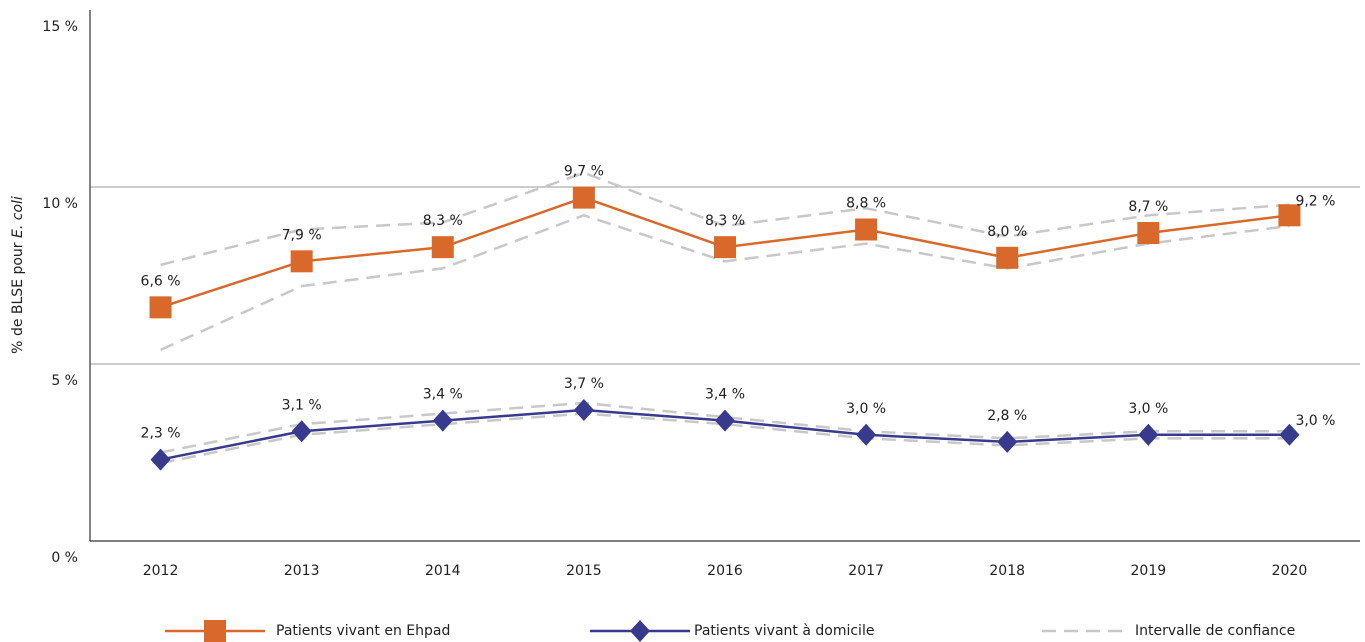 The width and height of the screenshot is (1365, 642). Describe the element at coordinates (1148, 207) in the screenshot. I see `data-label: 8,7 %` at that location.